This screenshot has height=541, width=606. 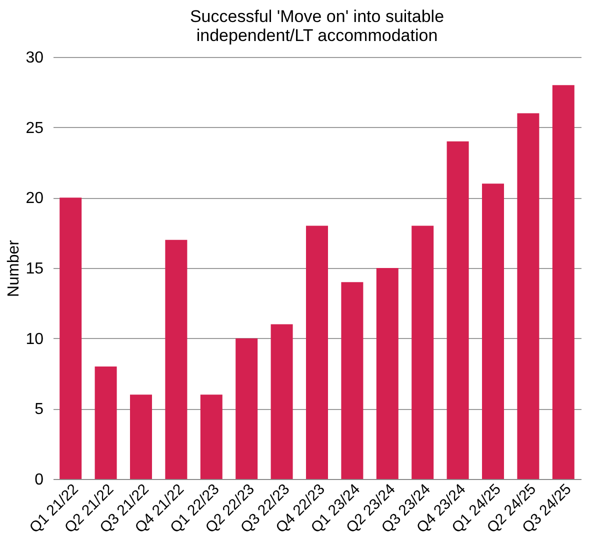 I want to click on y-axis-title: Number, so click(x=14, y=268).